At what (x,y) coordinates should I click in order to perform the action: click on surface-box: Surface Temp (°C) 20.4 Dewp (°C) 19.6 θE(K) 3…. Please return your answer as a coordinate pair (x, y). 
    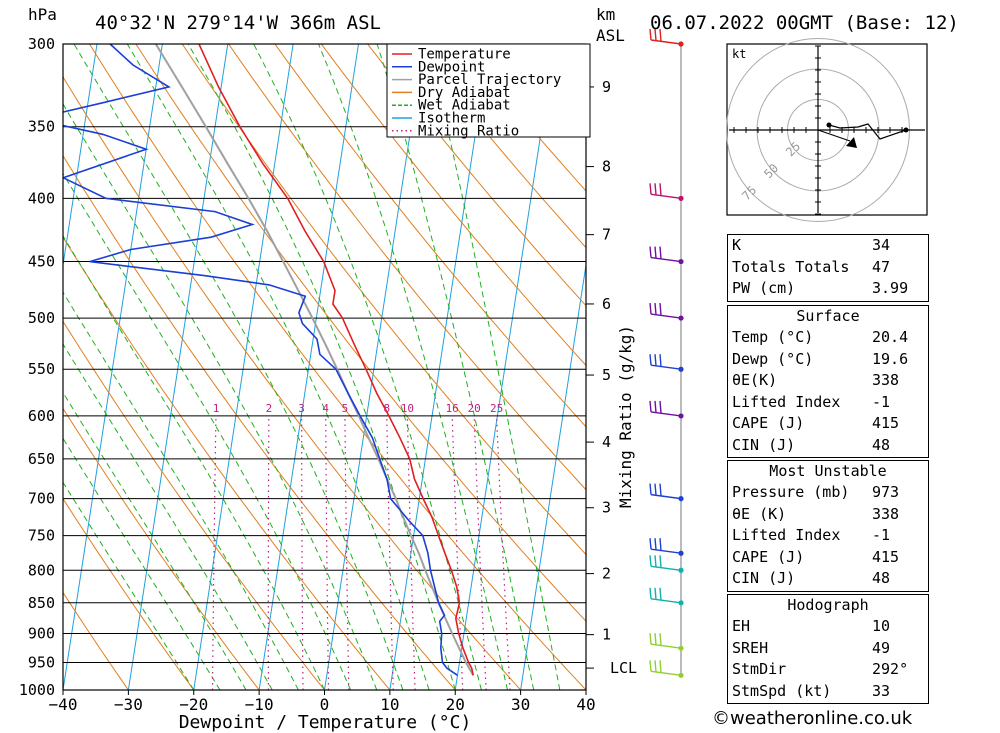
    Looking at the image, I should click on (828, 381).